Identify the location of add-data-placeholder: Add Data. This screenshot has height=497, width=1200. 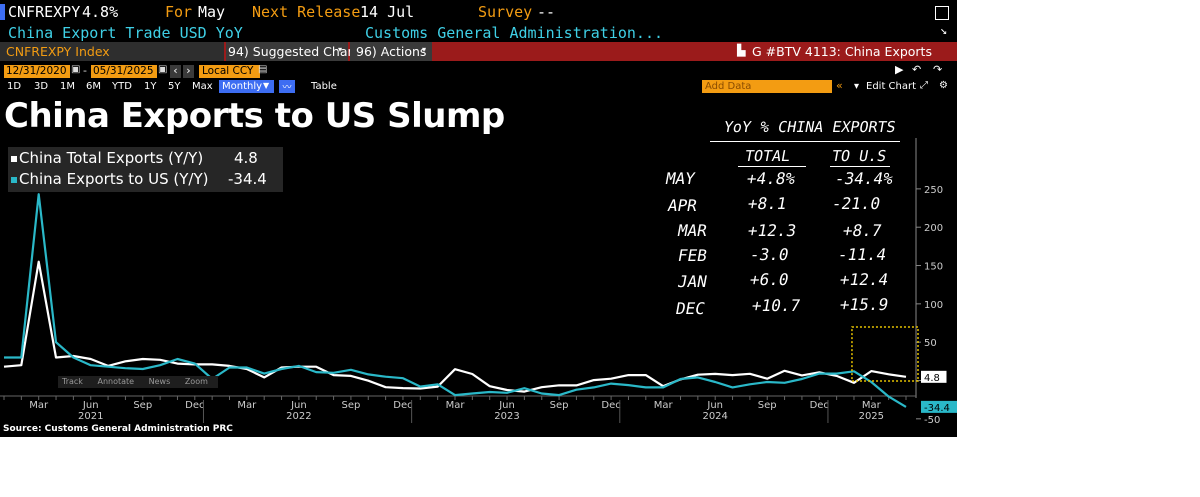
(728, 86).